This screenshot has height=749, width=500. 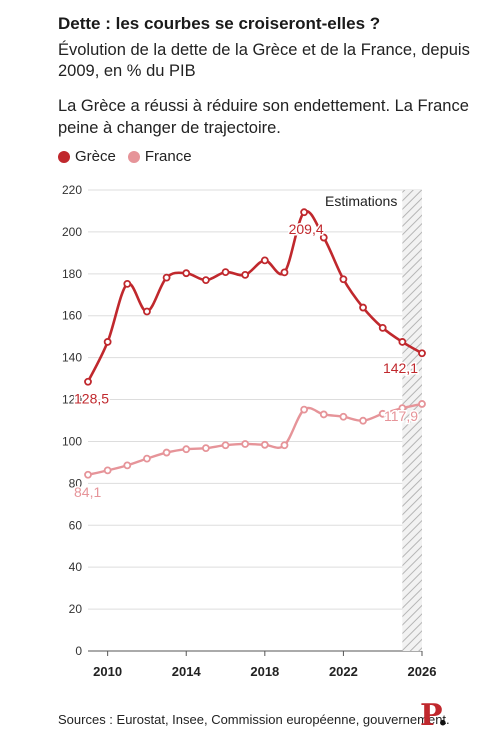 I want to click on publisher-logo-letter: P, so click(x=429, y=715).